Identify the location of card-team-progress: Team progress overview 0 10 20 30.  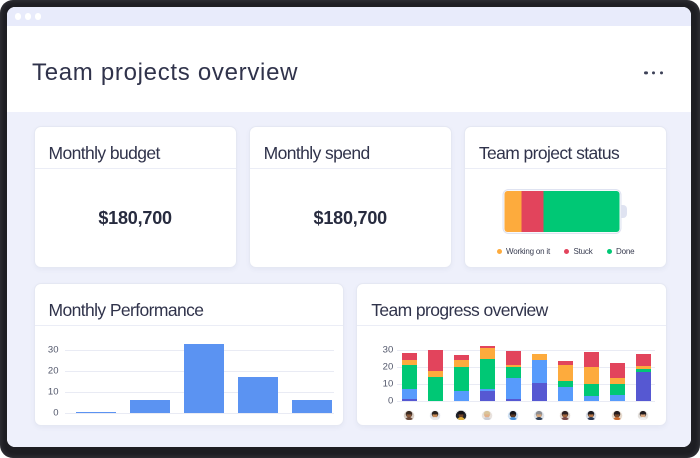
(511, 354).